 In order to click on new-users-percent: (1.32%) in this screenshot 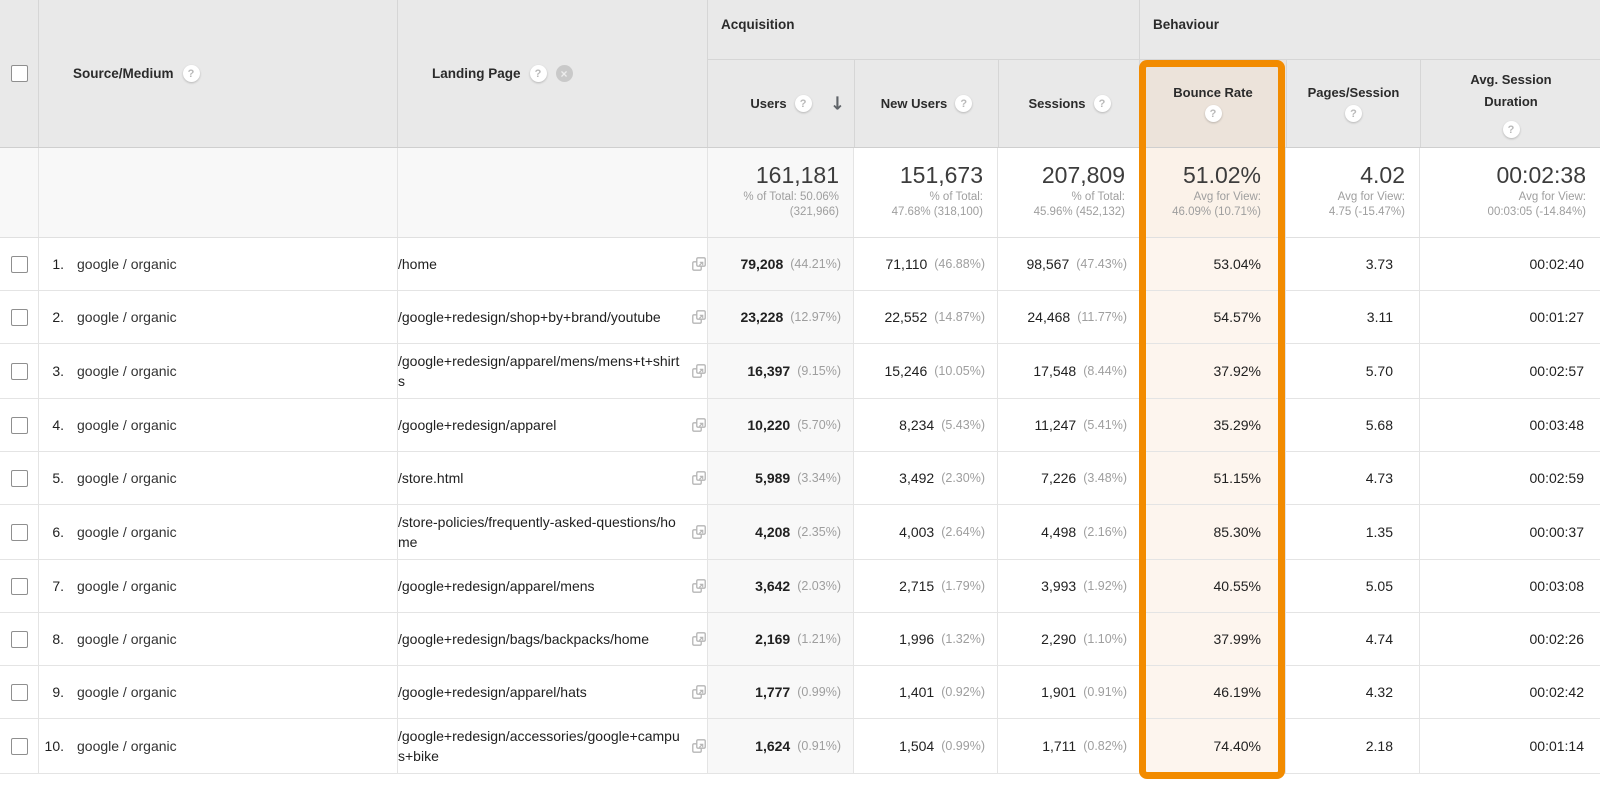, I will do `click(963, 639)`.